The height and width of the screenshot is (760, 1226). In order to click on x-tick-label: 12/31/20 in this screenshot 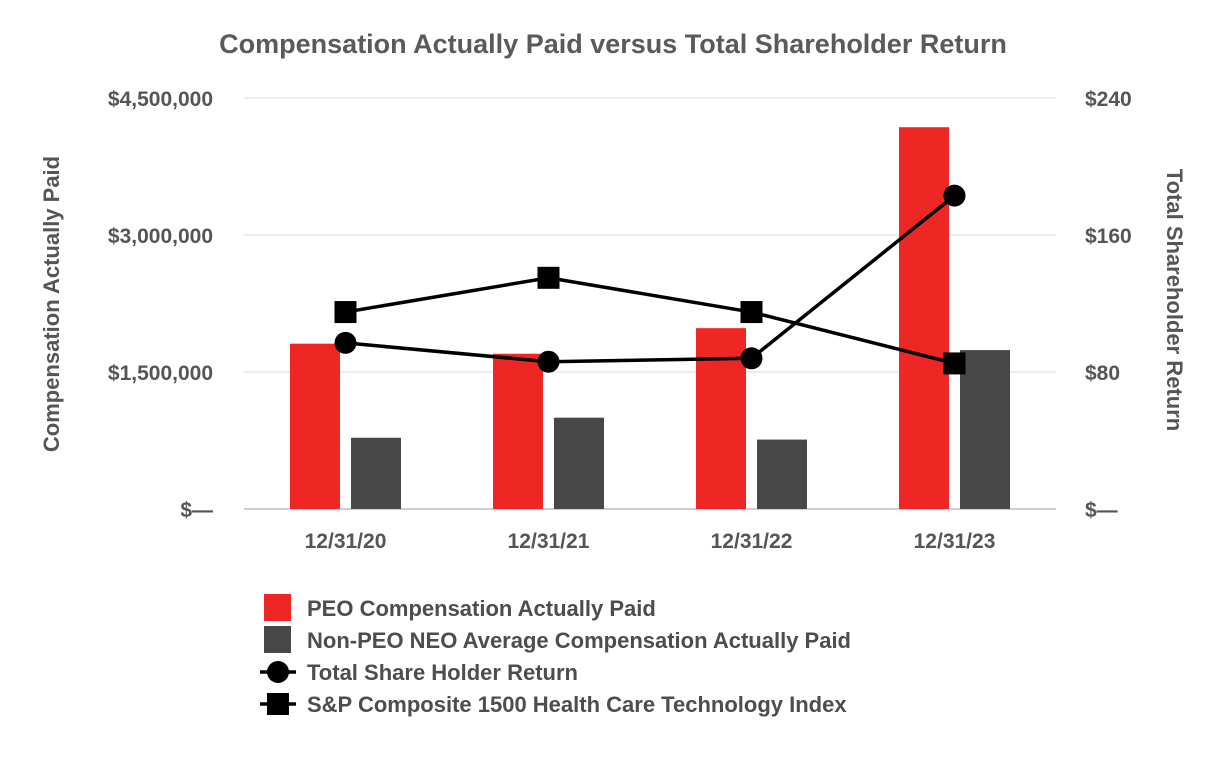, I will do `click(346, 541)`.